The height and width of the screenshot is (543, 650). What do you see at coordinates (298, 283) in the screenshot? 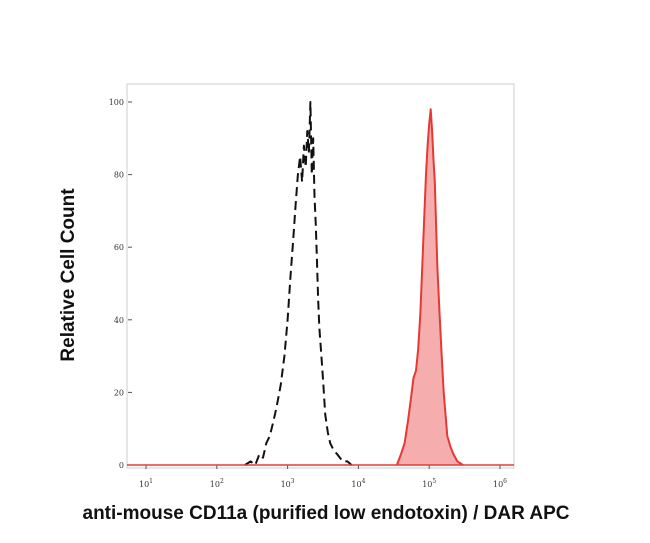
I see `series-1-line` at bounding box center [298, 283].